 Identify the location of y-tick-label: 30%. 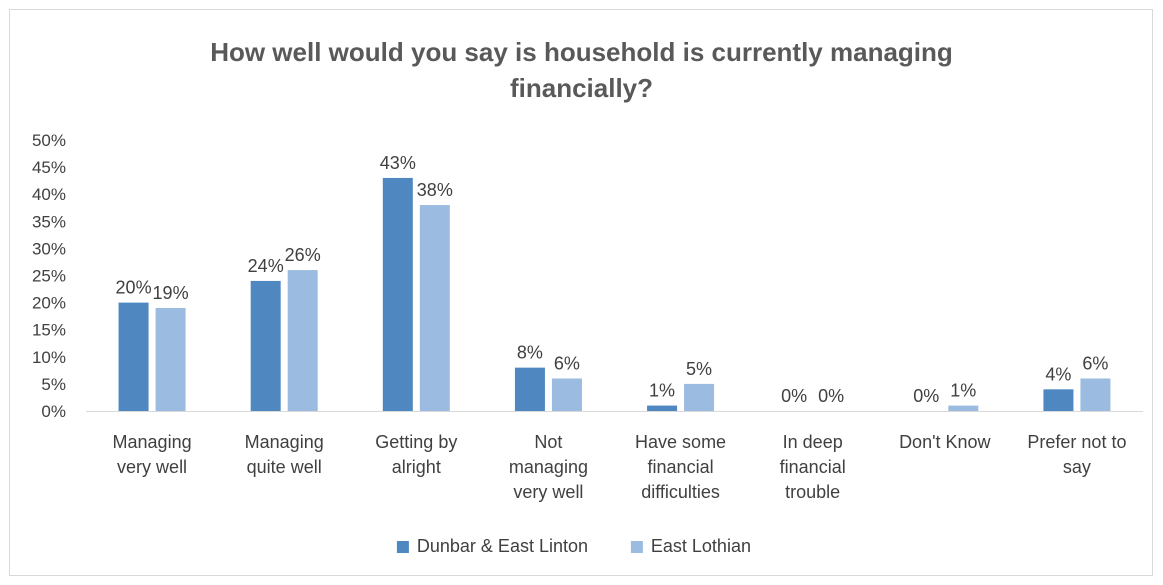
(49, 248).